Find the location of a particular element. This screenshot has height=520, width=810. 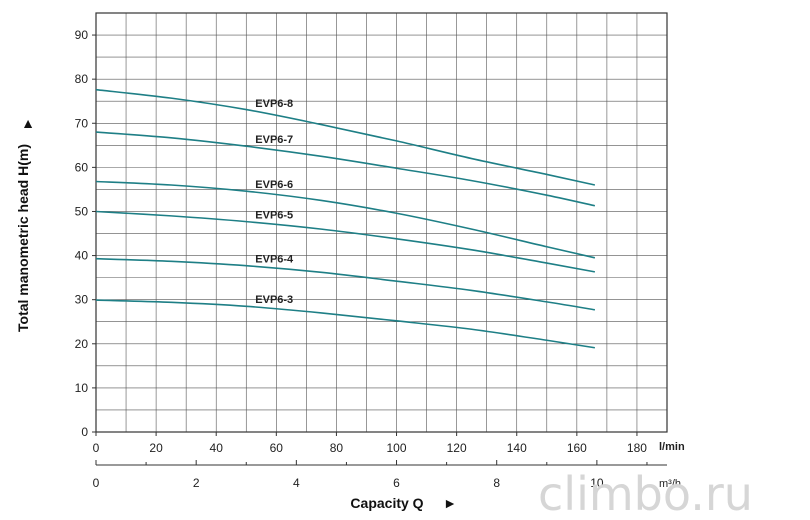

series-label: EVP6-8 is located at coordinates (274, 104).